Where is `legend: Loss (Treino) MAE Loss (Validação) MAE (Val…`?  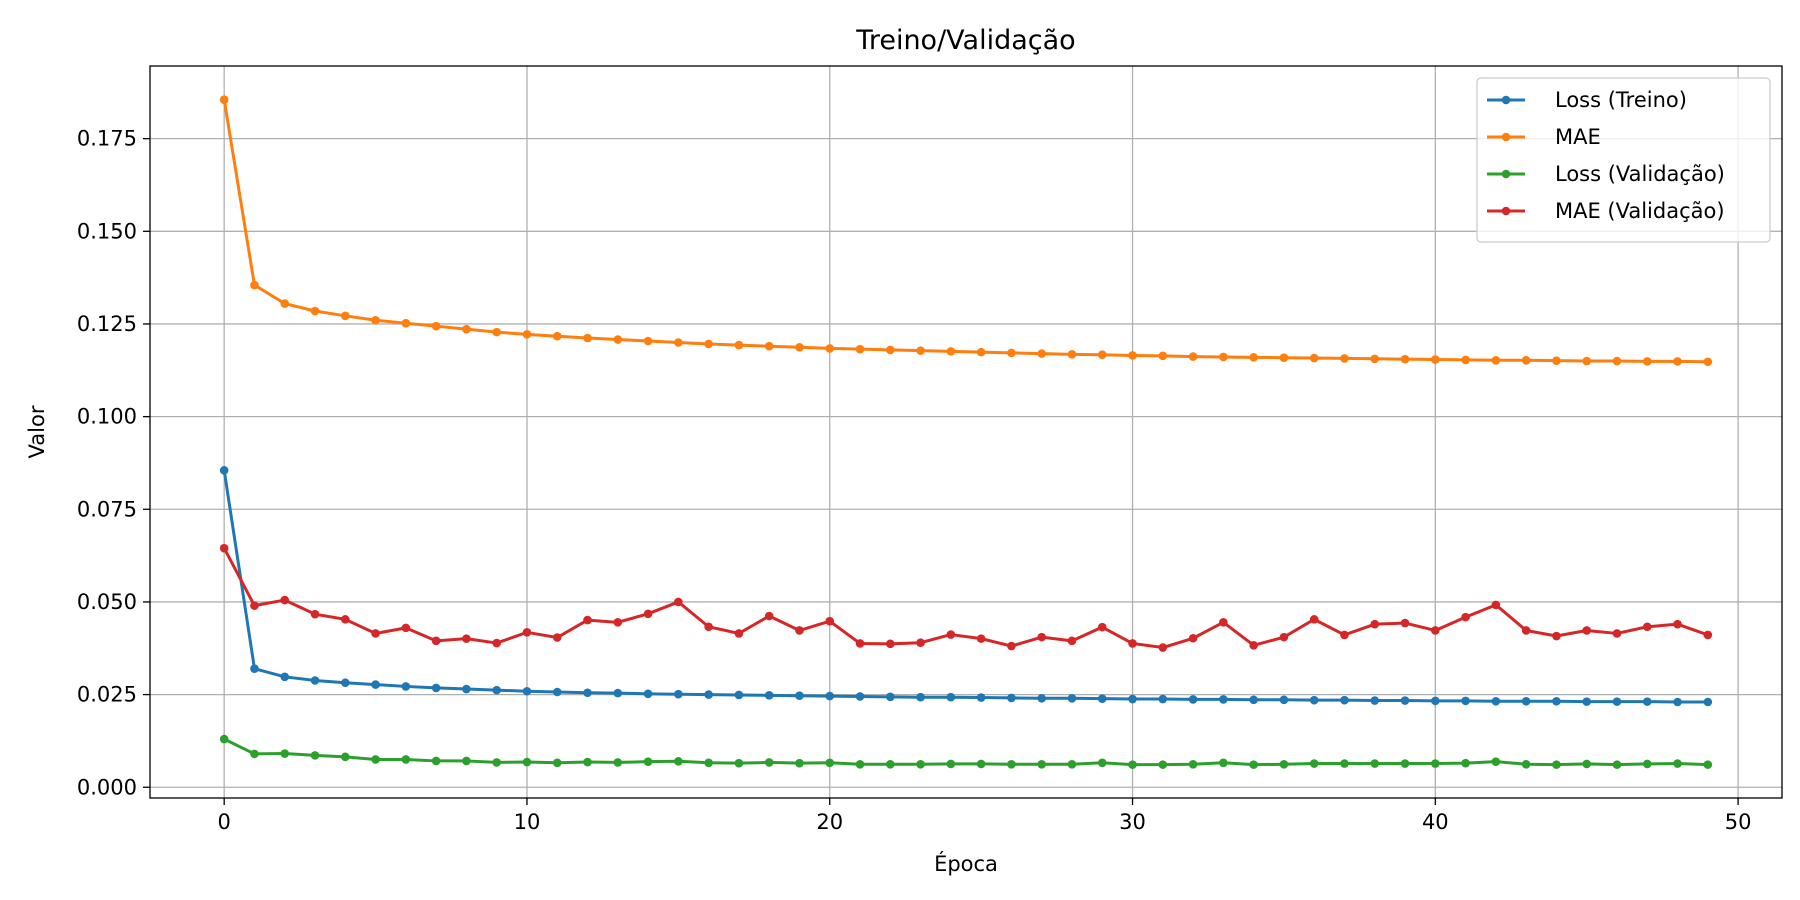
legend: Loss (Treino) MAE Loss (Validação) MAE (Val… is located at coordinates (1623, 160).